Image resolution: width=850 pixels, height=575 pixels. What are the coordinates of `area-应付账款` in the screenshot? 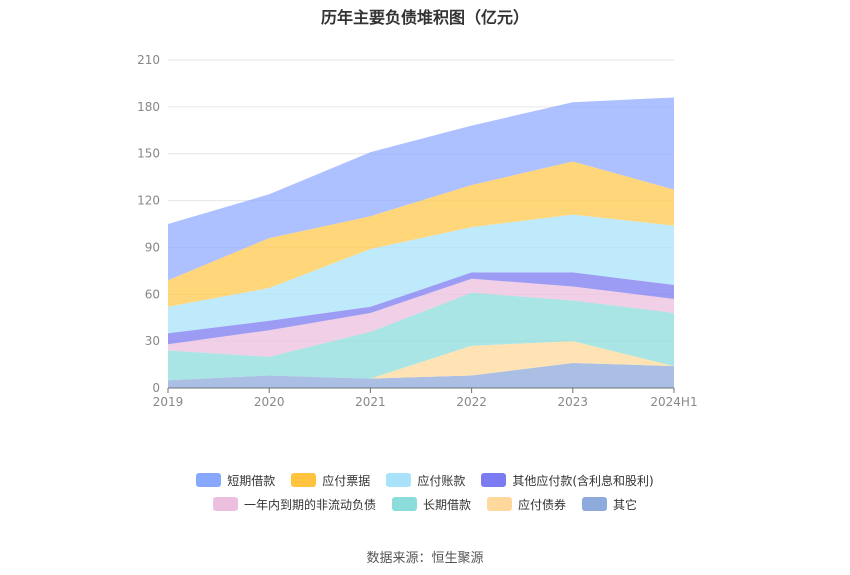 It's located at (421, 274).